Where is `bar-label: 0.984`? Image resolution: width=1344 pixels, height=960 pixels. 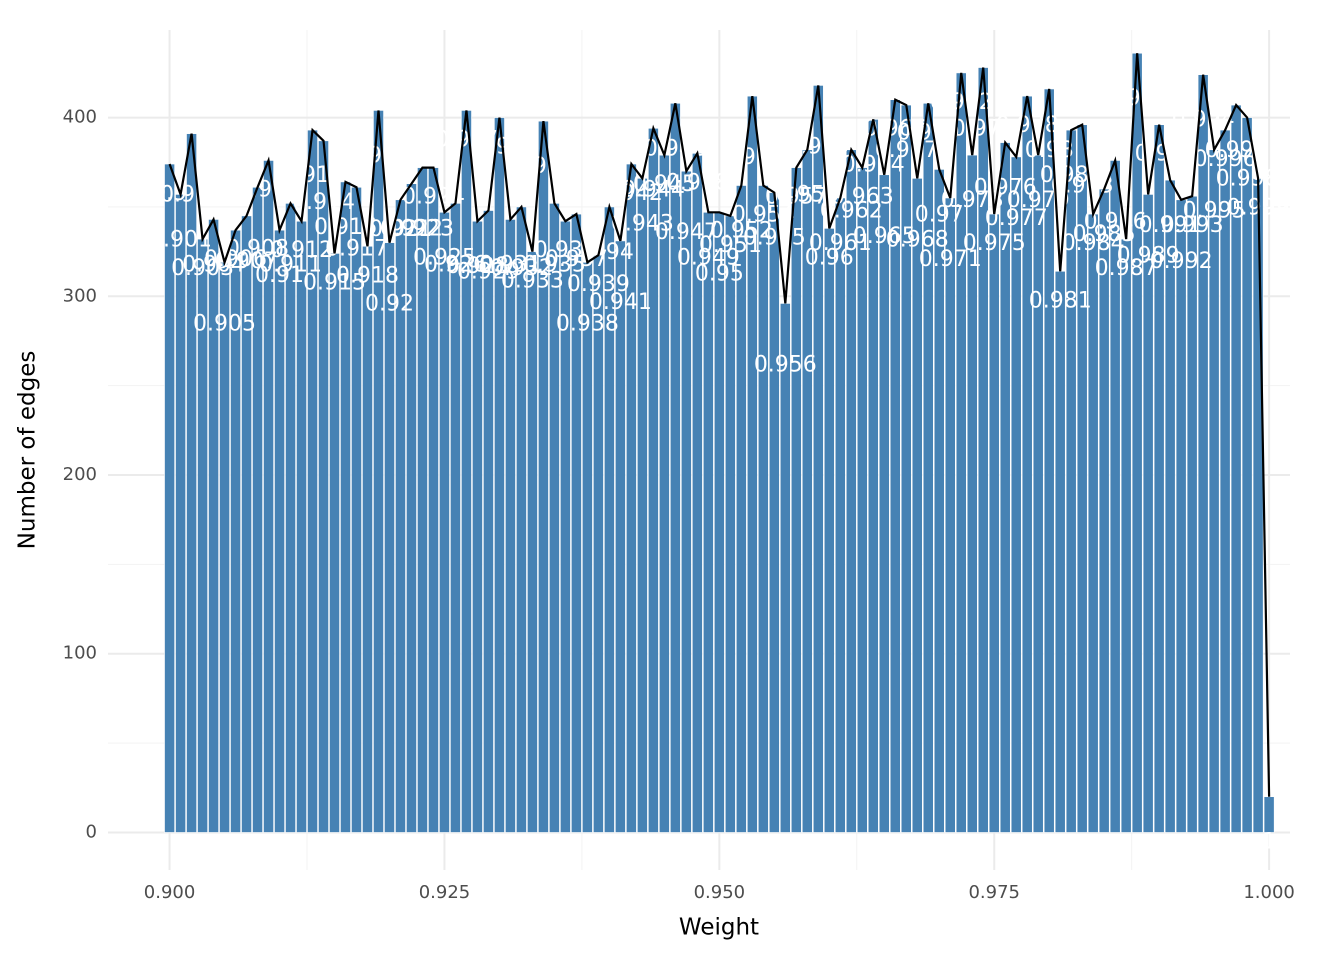
bar-label: 0.984 is located at coordinates (1093, 243).